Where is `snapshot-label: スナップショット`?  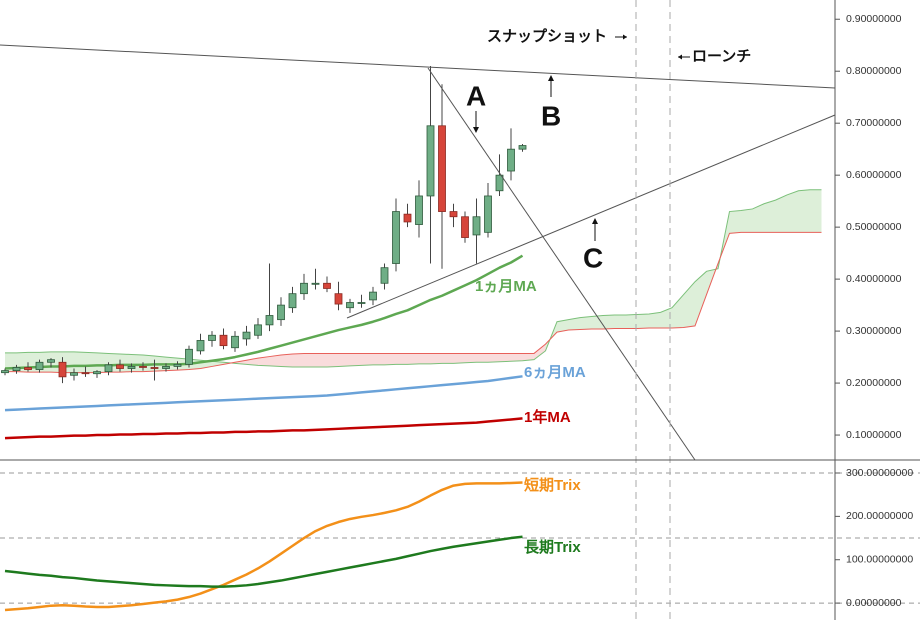 snapshot-label: スナップショット is located at coordinates (547, 36).